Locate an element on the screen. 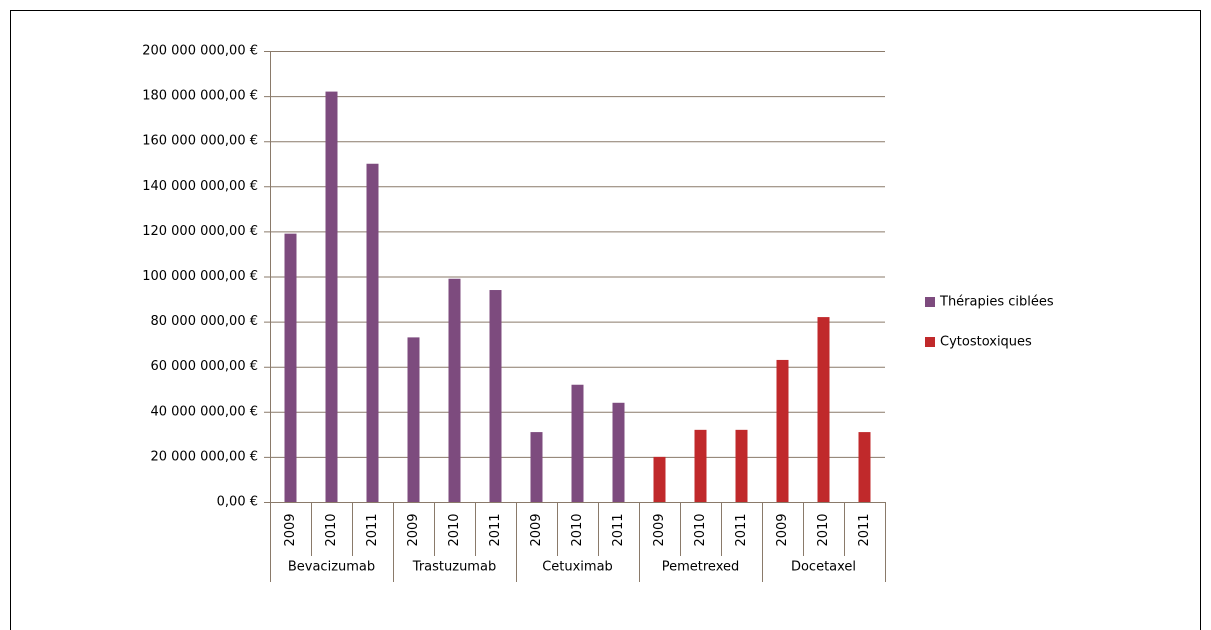 The height and width of the screenshot is (630, 1211). y-tick-label: 40 000 000,00 € is located at coordinates (204, 411).